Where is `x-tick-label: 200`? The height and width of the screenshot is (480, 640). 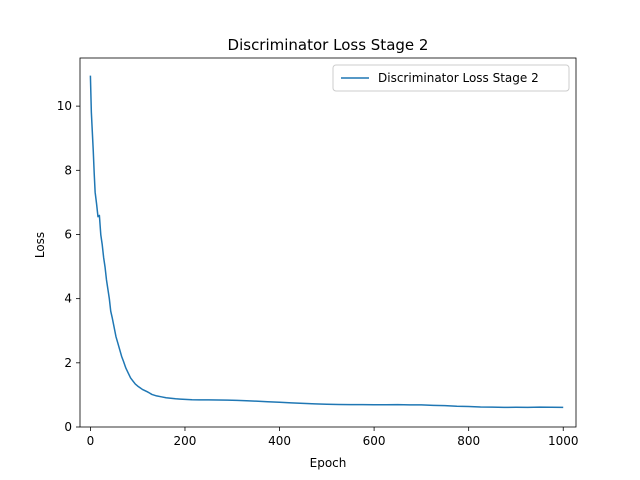
x-tick-label: 200 is located at coordinates (185, 441).